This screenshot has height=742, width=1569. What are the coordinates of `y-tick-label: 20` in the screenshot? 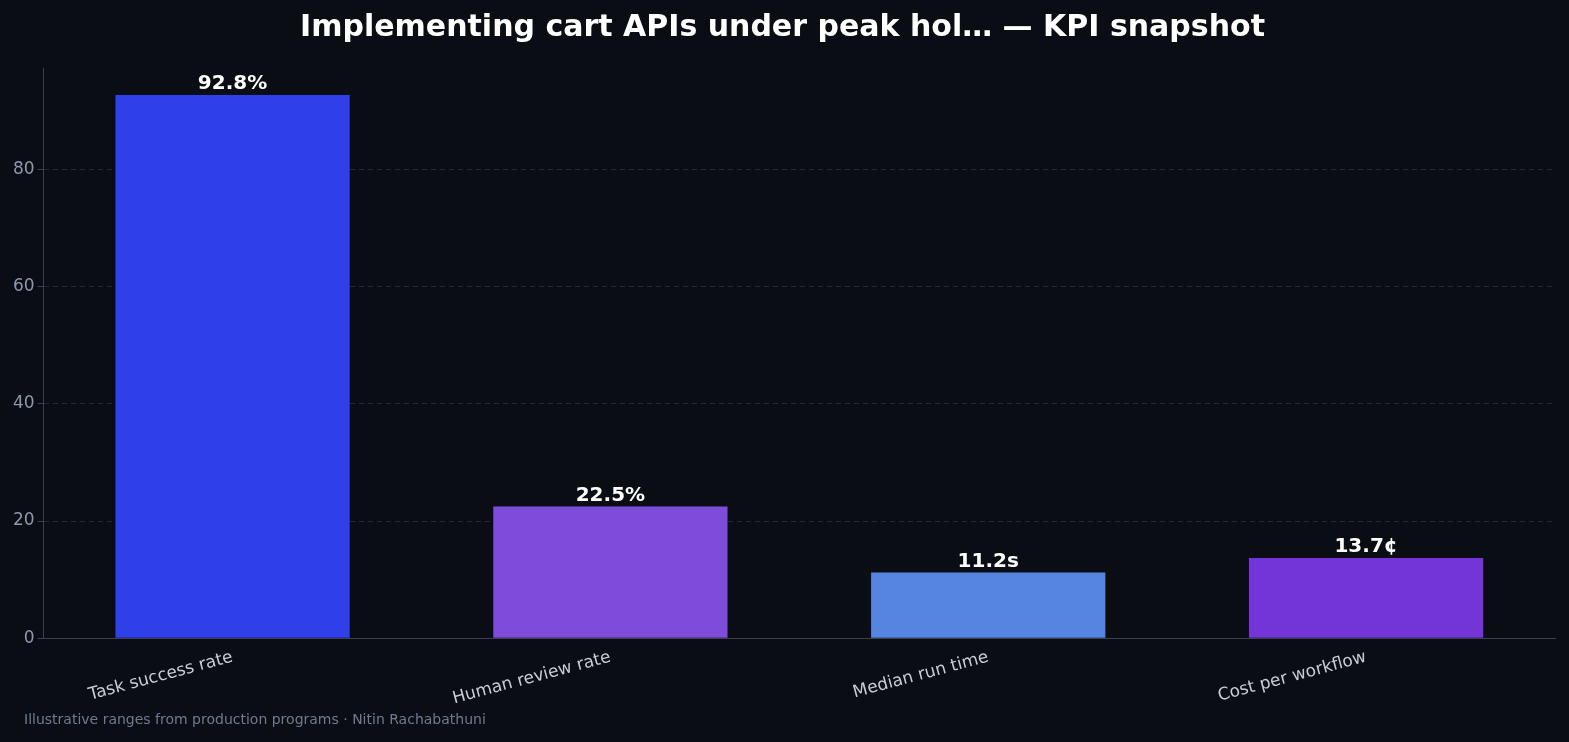 It's located at (23, 519).